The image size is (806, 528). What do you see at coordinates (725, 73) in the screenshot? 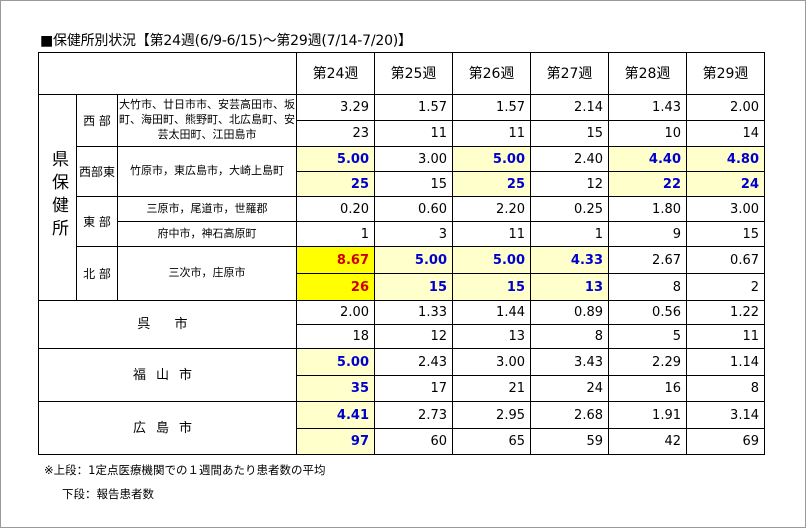
I see `week-header: 第29週` at bounding box center [725, 73].